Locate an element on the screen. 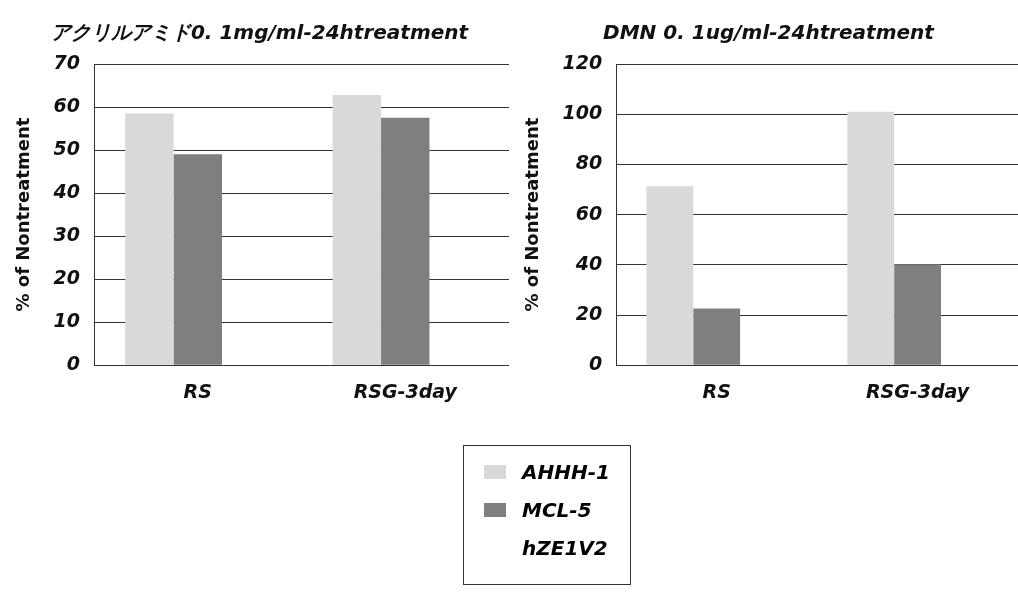 The width and height of the screenshot is (1018, 600). text: hZE1V2 is located at coordinates (565, 548).